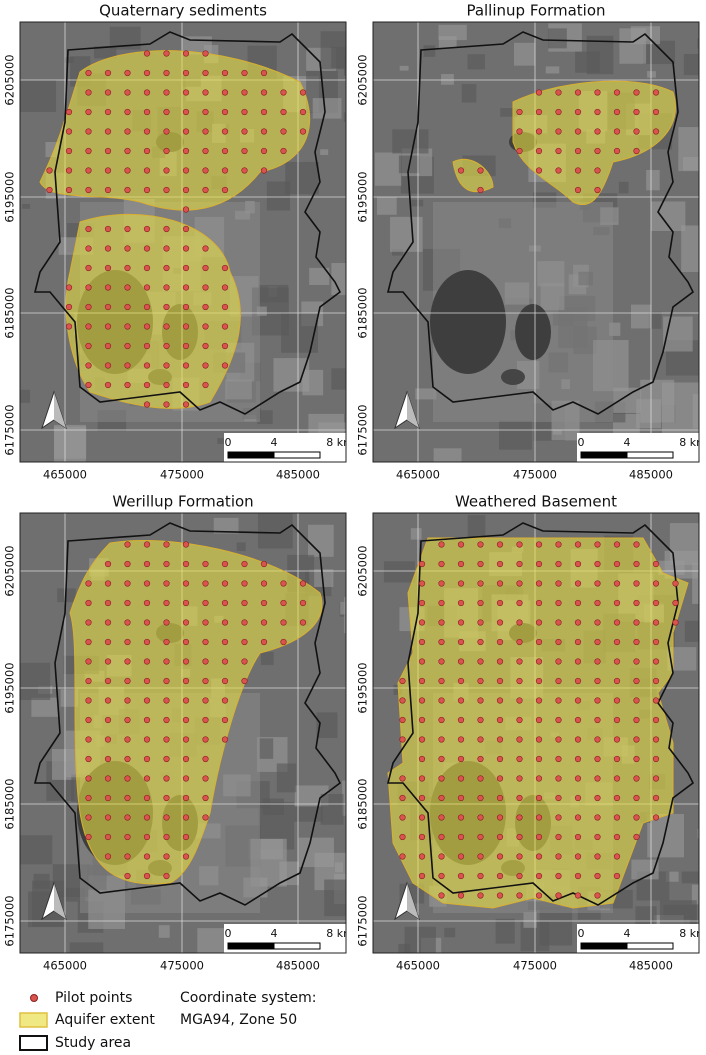 This screenshot has width=706, height=1055. I want to click on x-tick-label: 475000, so click(182, 966).